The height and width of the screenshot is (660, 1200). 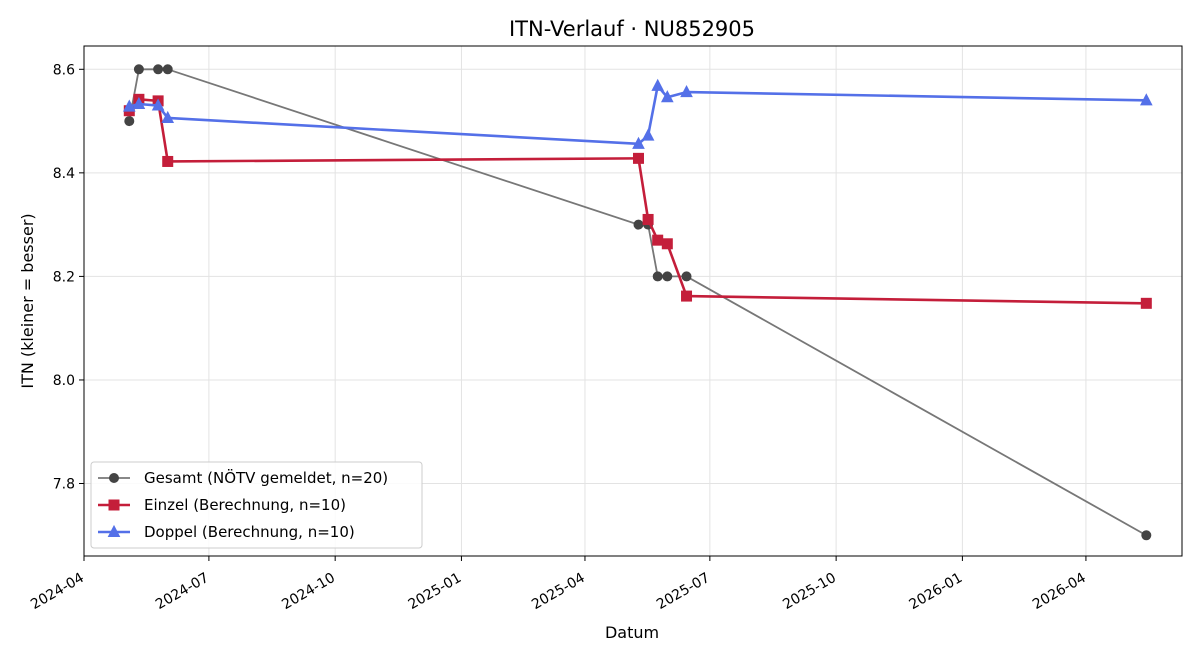 I want to click on y-tick-label: 8.0, so click(x=64, y=381).